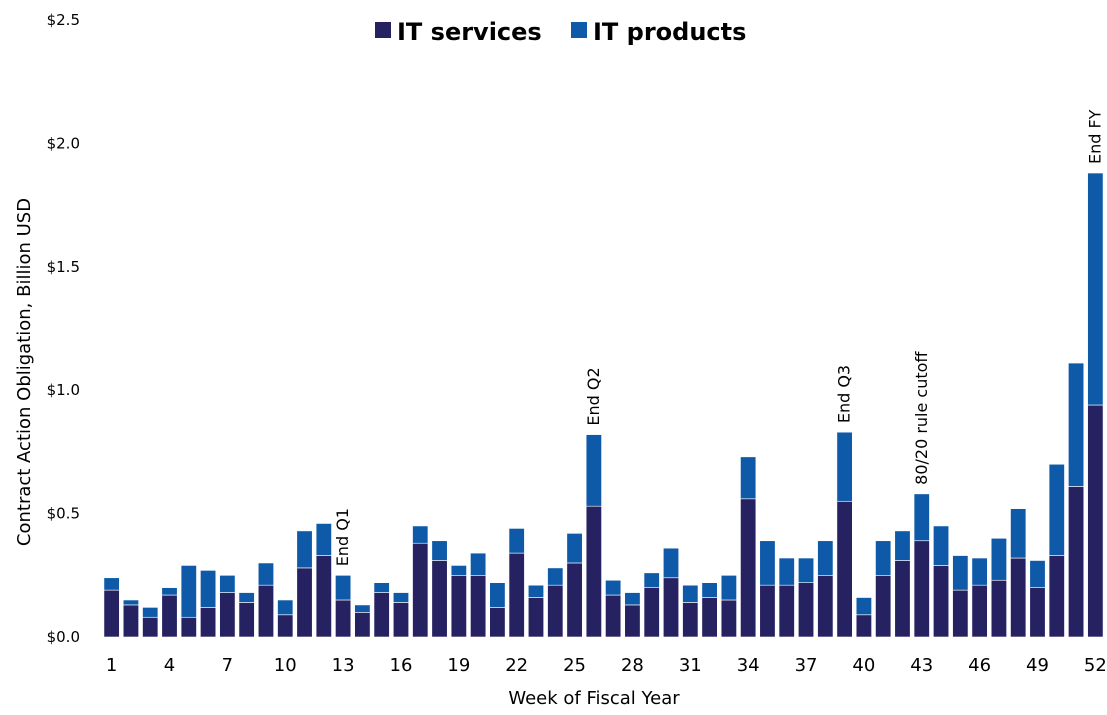 The image size is (1107, 715). I want to click on y-tick-label: $1.5, so click(63, 267).